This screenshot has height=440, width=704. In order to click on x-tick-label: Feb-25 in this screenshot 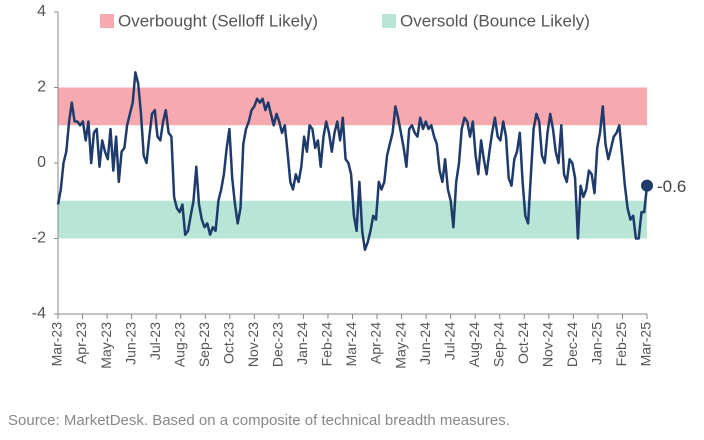, I will do `click(621, 344)`.